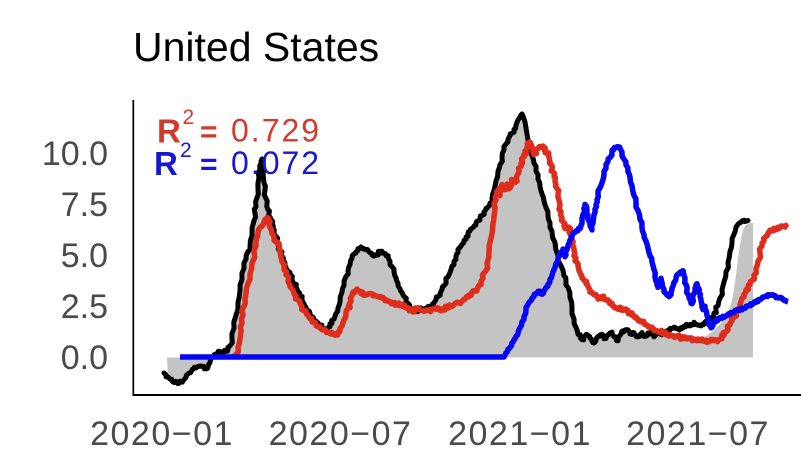 This screenshot has width=801, height=462. Describe the element at coordinates (276, 131) in the screenshot. I see `svg-text: 0.729` at that location.